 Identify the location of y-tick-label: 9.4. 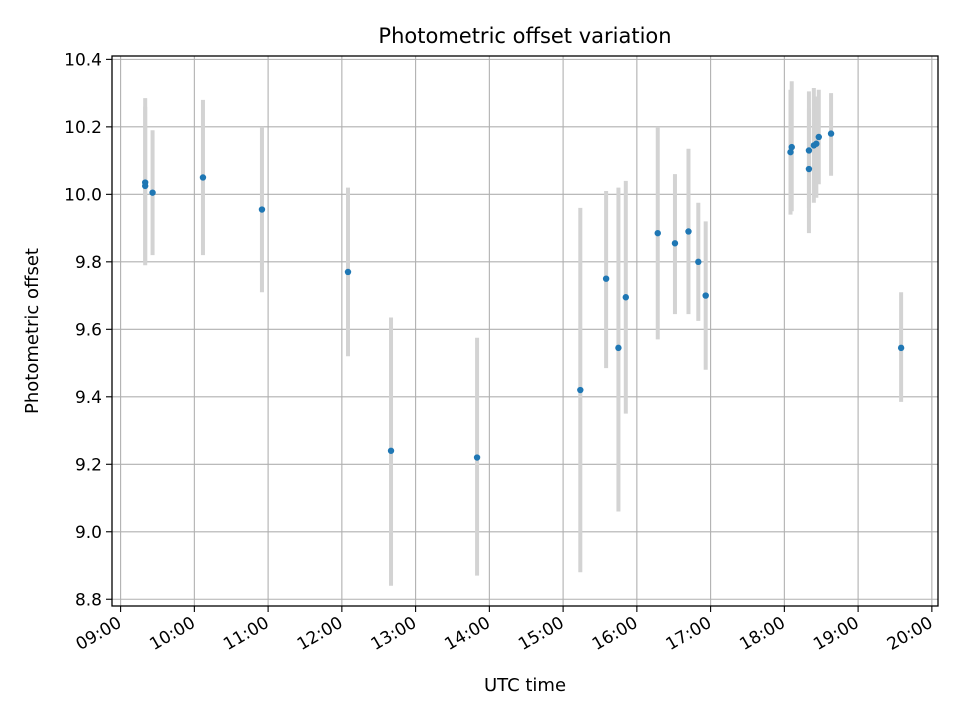
(88, 398).